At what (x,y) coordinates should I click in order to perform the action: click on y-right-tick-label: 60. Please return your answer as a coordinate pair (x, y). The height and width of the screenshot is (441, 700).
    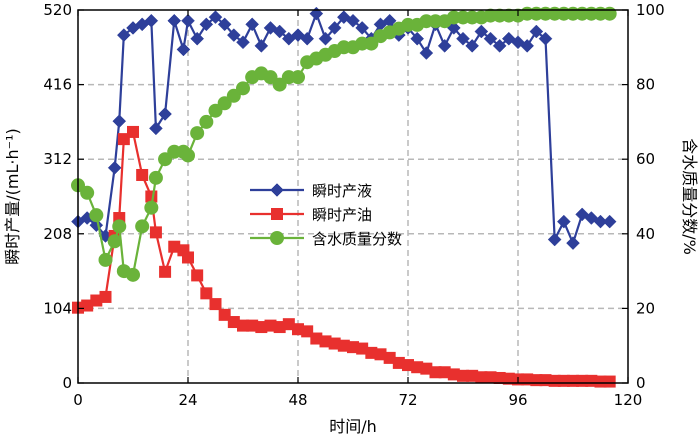
    Looking at the image, I should click on (645, 159).